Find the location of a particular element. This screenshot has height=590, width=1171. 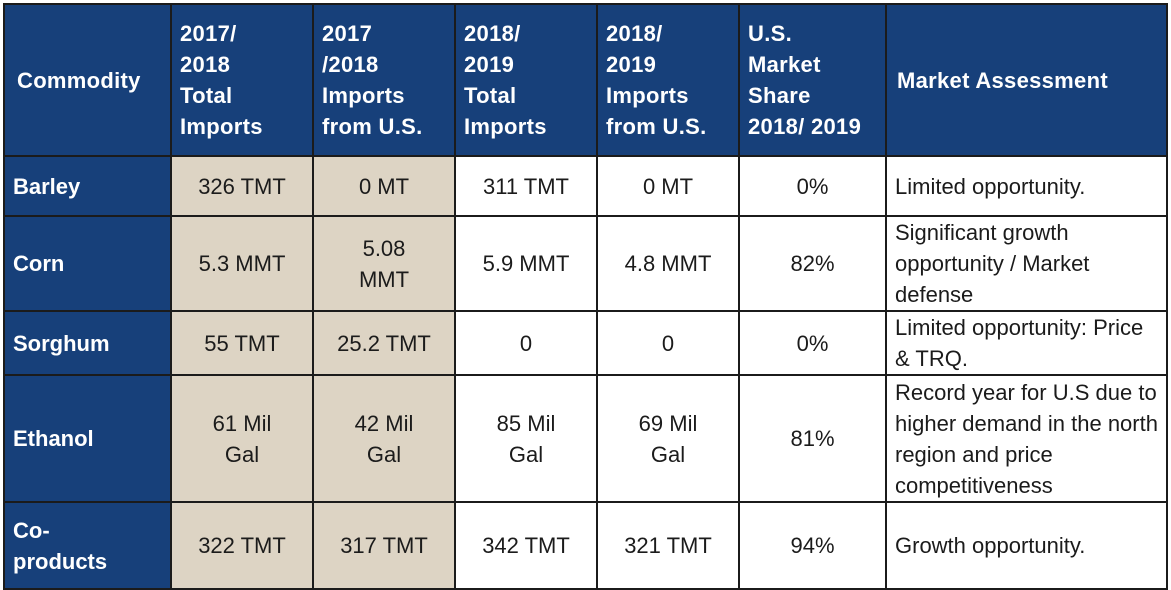

header-2018-2019-total-imports: 2018/ 2019 Total Imports is located at coordinates (526, 80).